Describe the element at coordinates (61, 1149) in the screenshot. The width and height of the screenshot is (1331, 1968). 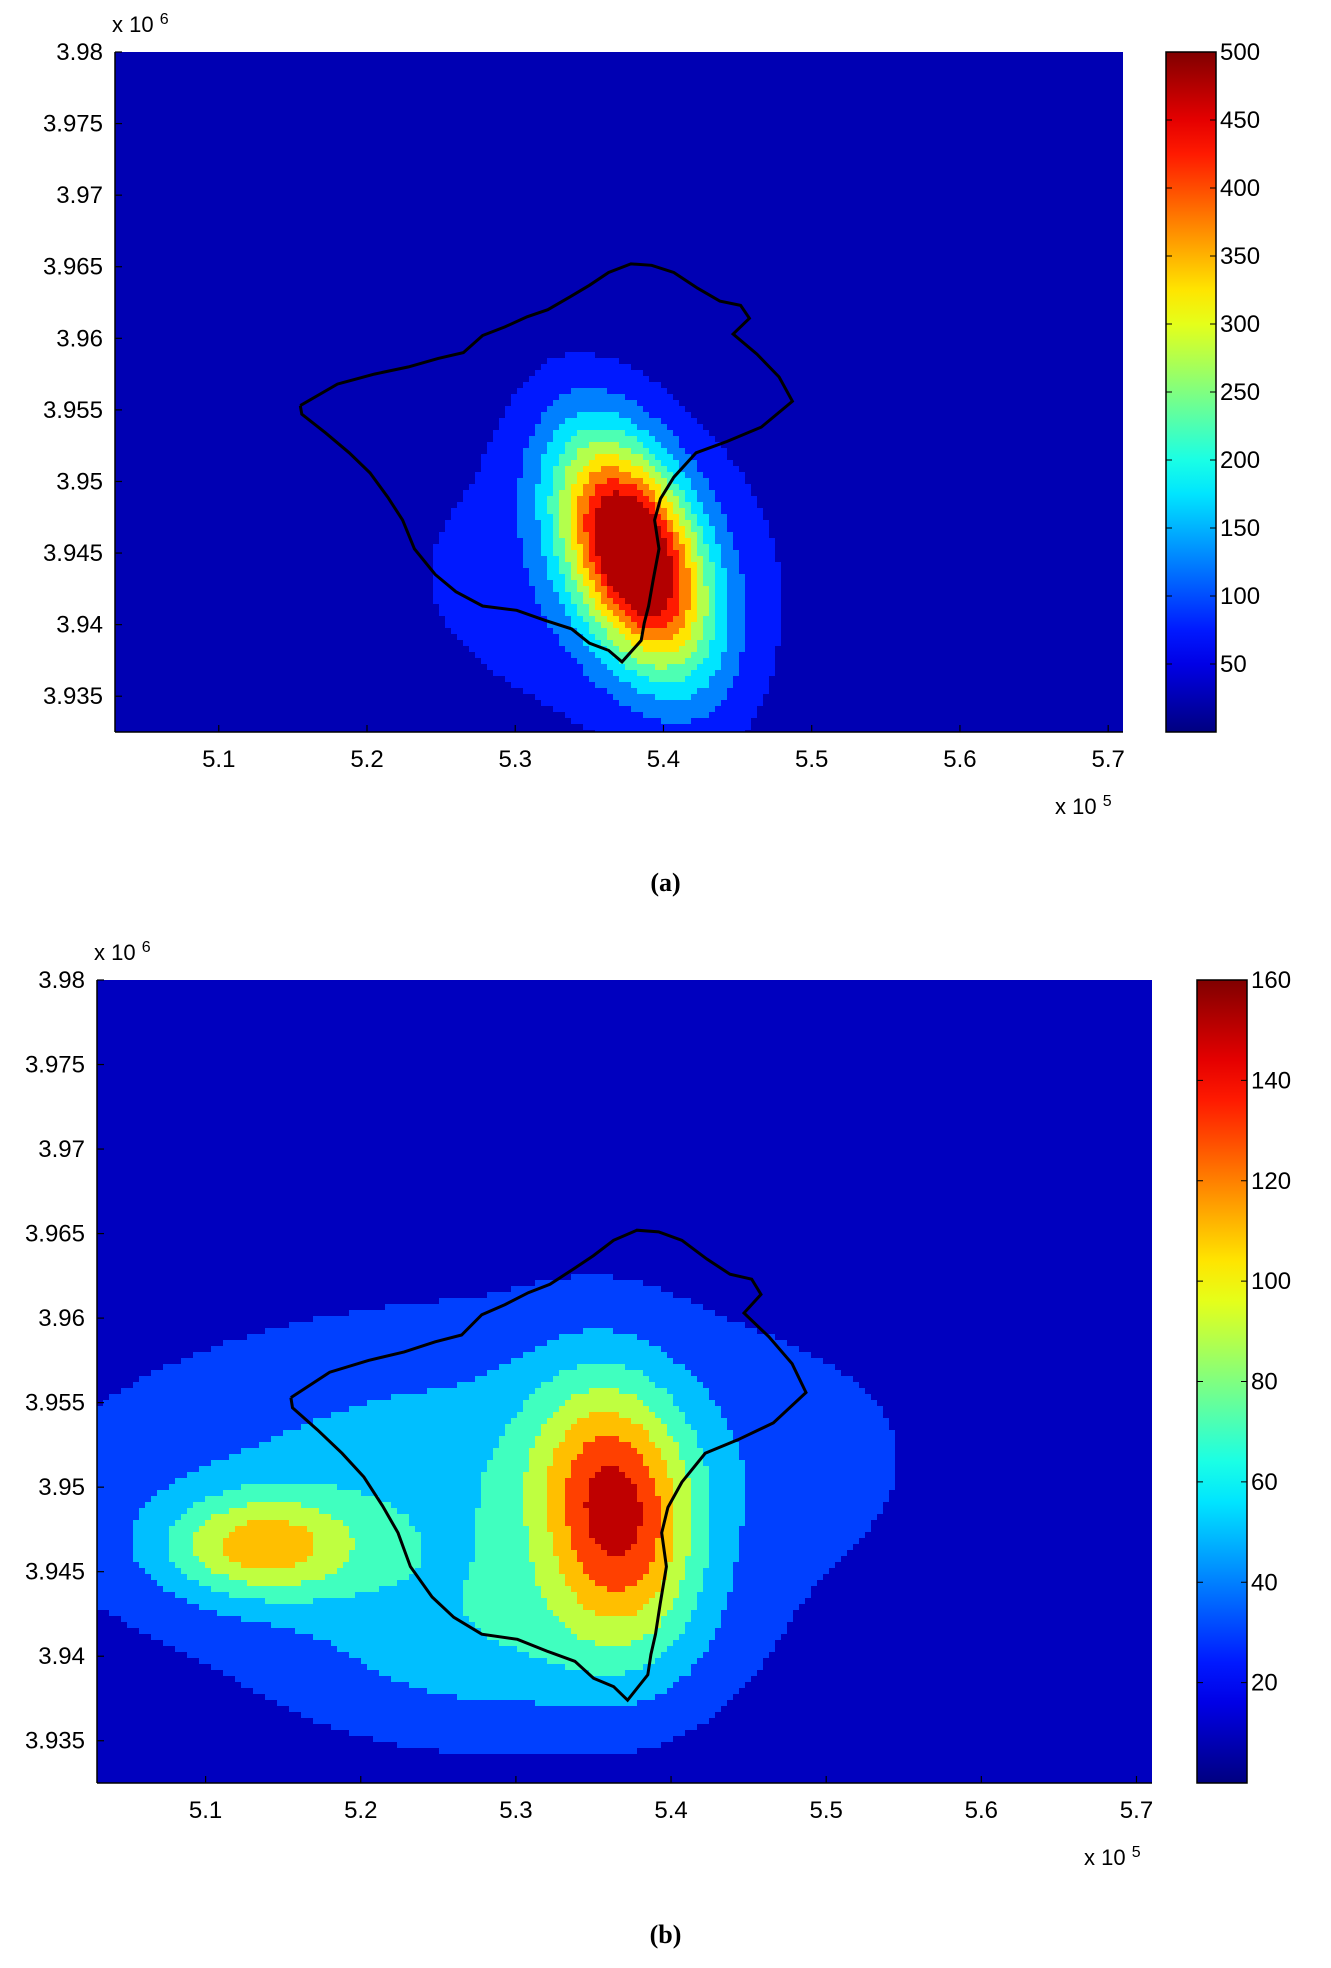
I see `y-tick-label-b: 3.97` at that location.